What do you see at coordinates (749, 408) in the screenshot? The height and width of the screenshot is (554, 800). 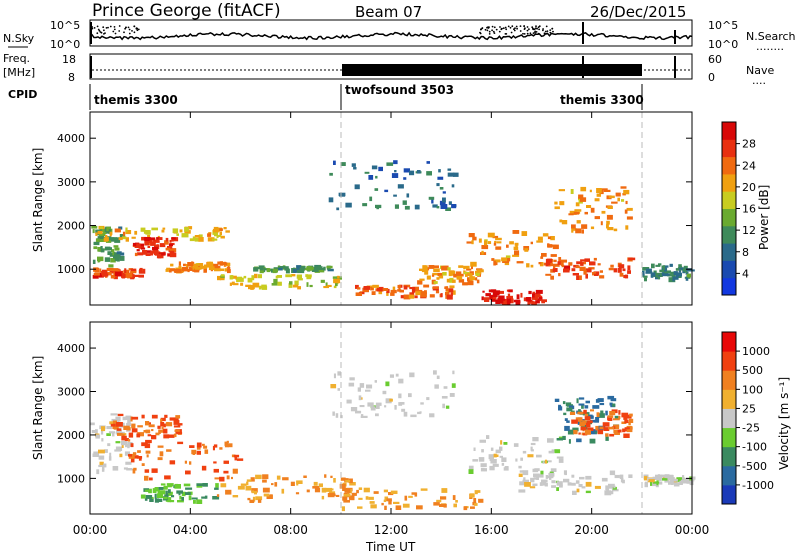 I see `colorbar-tick-label: 25` at bounding box center [749, 408].